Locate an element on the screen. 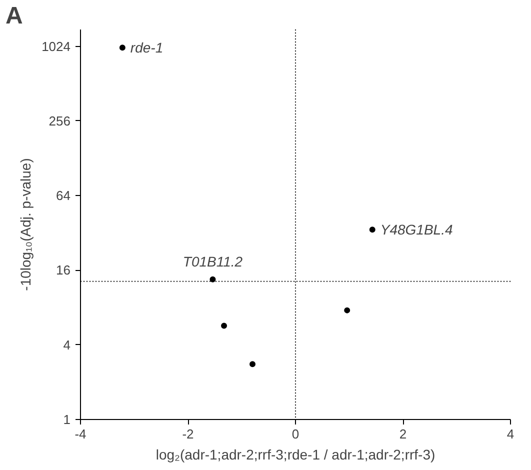  y-tick-label: 64 is located at coordinates (63, 196).